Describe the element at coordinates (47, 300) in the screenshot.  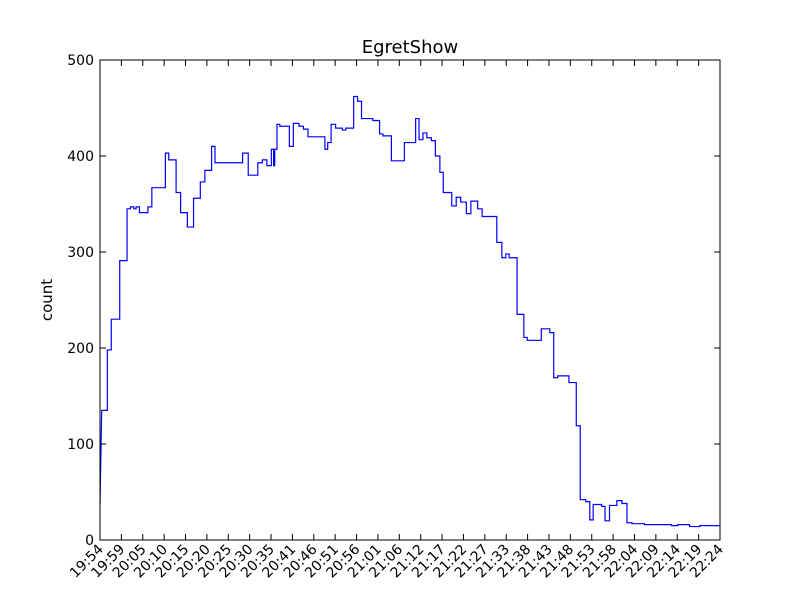
I see `y-axis-label: count` at that location.